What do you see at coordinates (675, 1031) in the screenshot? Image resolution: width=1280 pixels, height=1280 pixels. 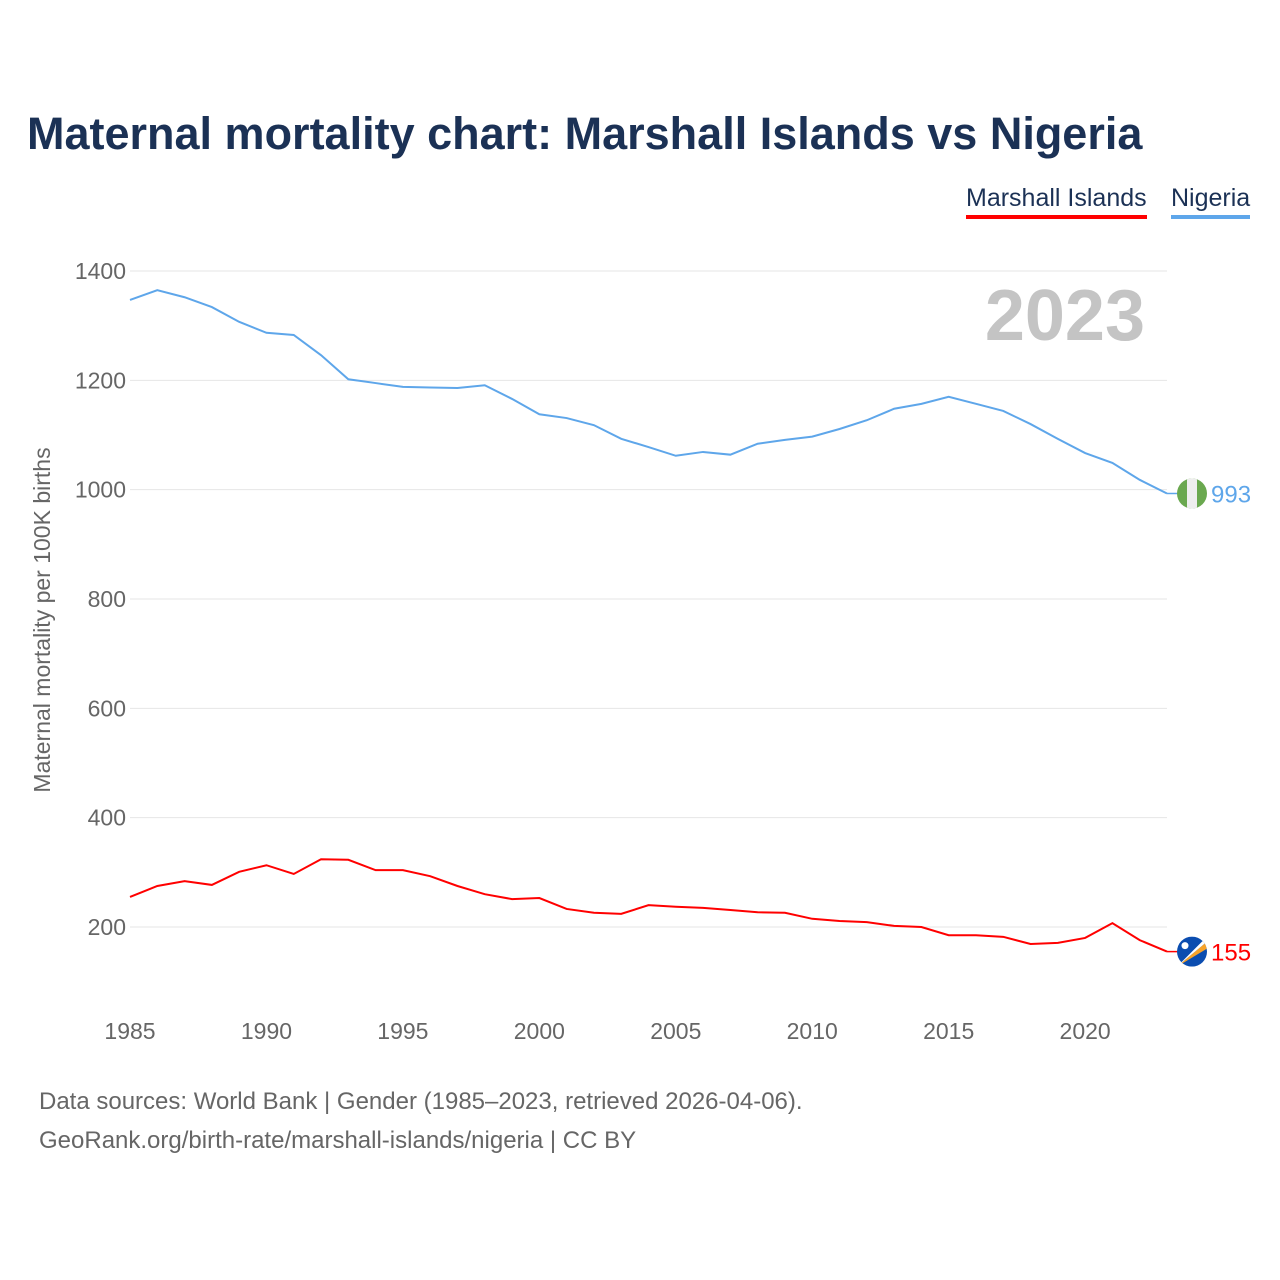 I see `x-tick-label: 2005` at bounding box center [675, 1031].